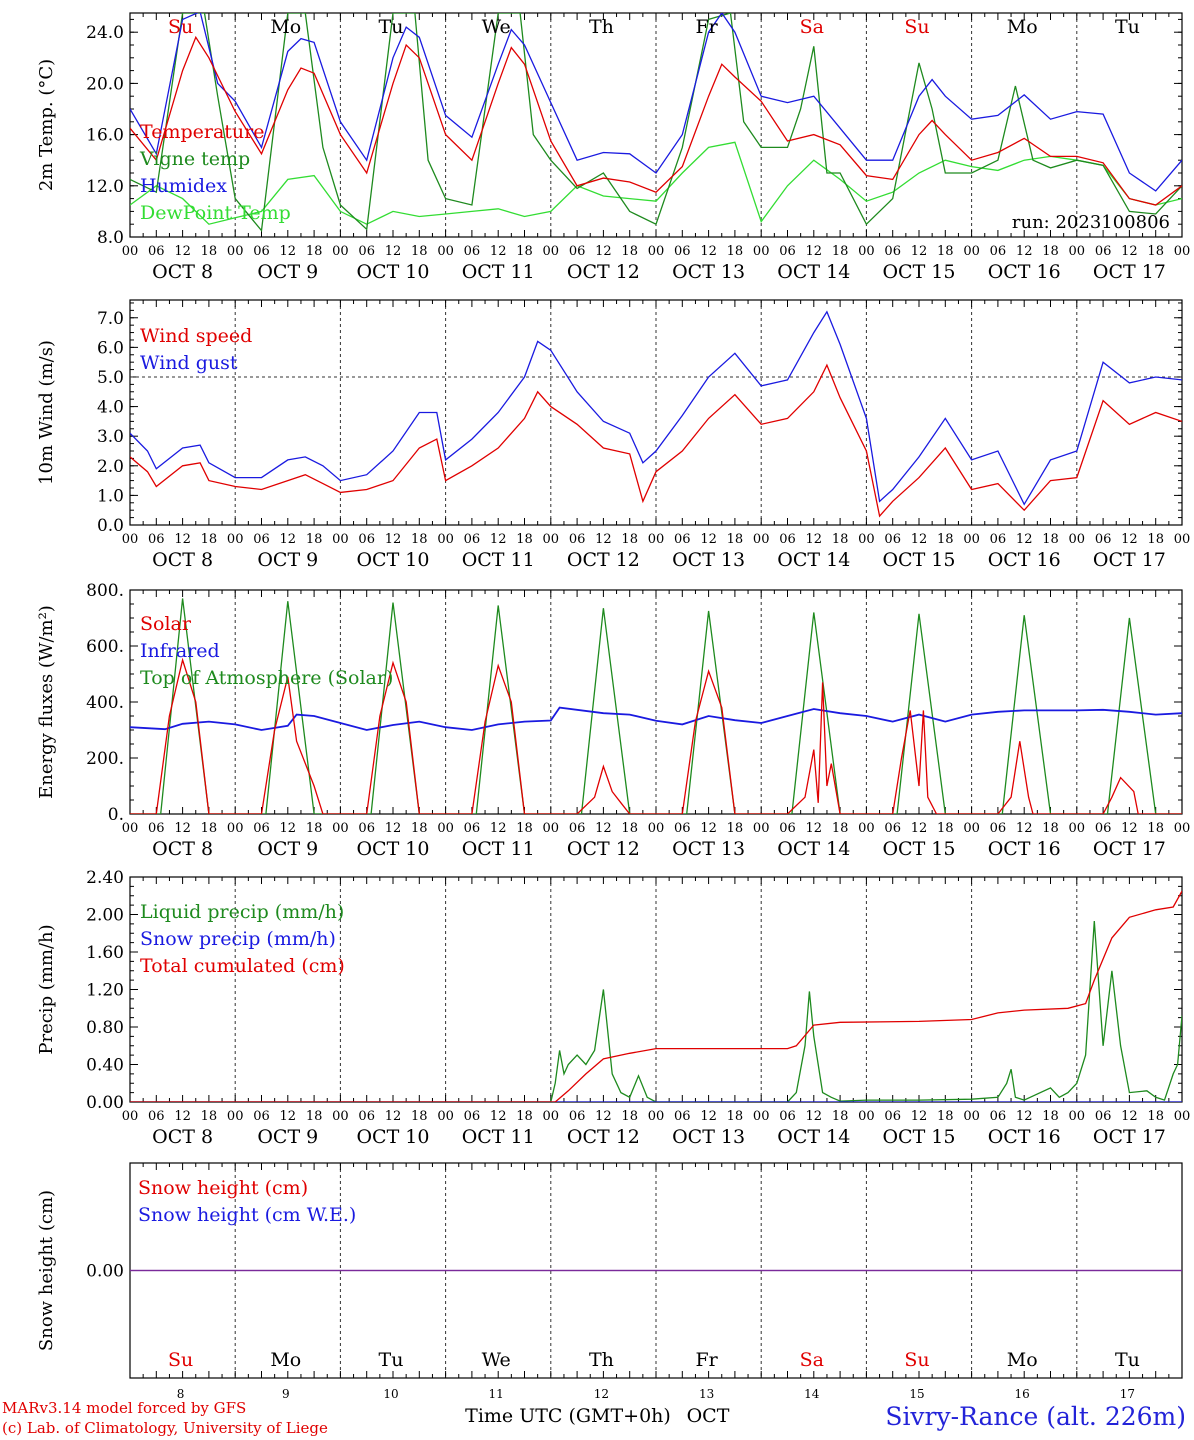 Image resolution: width=1194 pixels, height=1440 pixels. What do you see at coordinates (496, 1360) in the screenshot?
I see `weekday-label: We` at bounding box center [496, 1360].